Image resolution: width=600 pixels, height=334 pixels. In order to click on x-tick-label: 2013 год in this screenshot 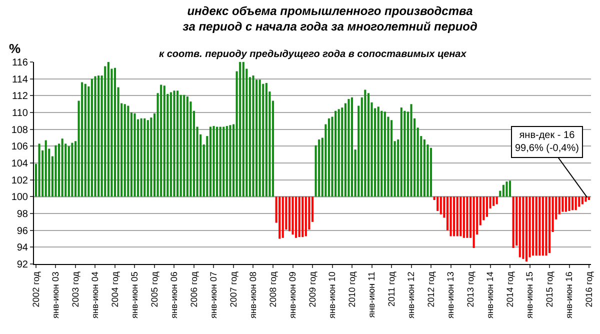, I will do `click(470, 289)`.